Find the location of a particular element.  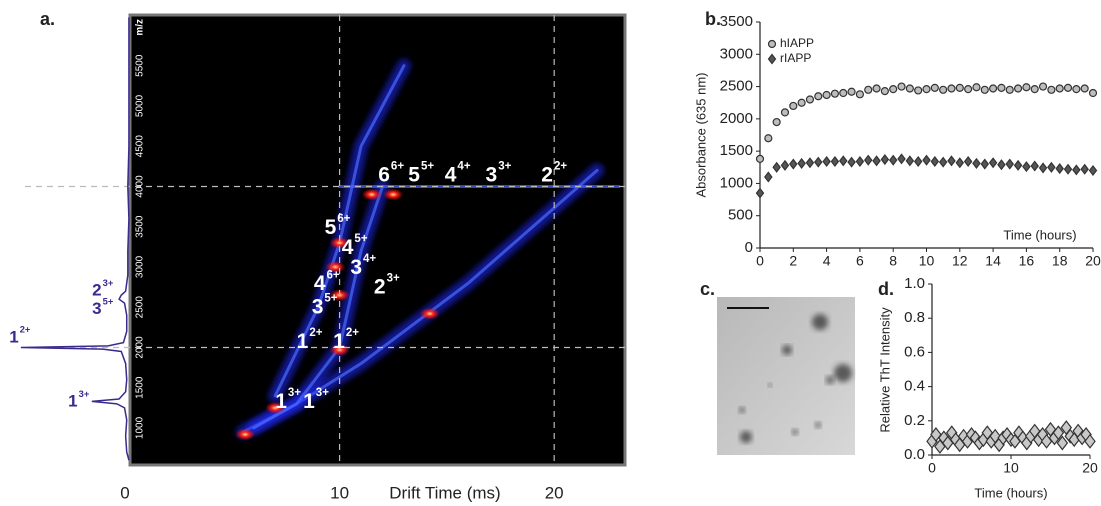

y-tick-label: 1500 is located at coordinates (140, 387).